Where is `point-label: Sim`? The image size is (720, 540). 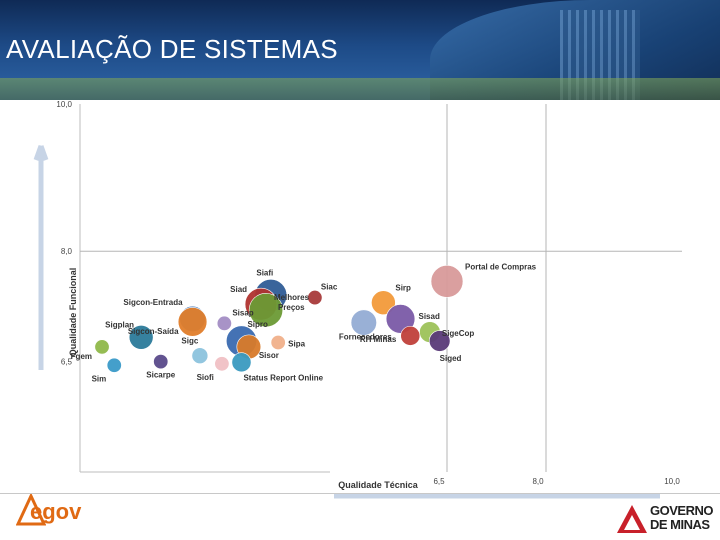
point-label: Sim is located at coordinates (99, 378).